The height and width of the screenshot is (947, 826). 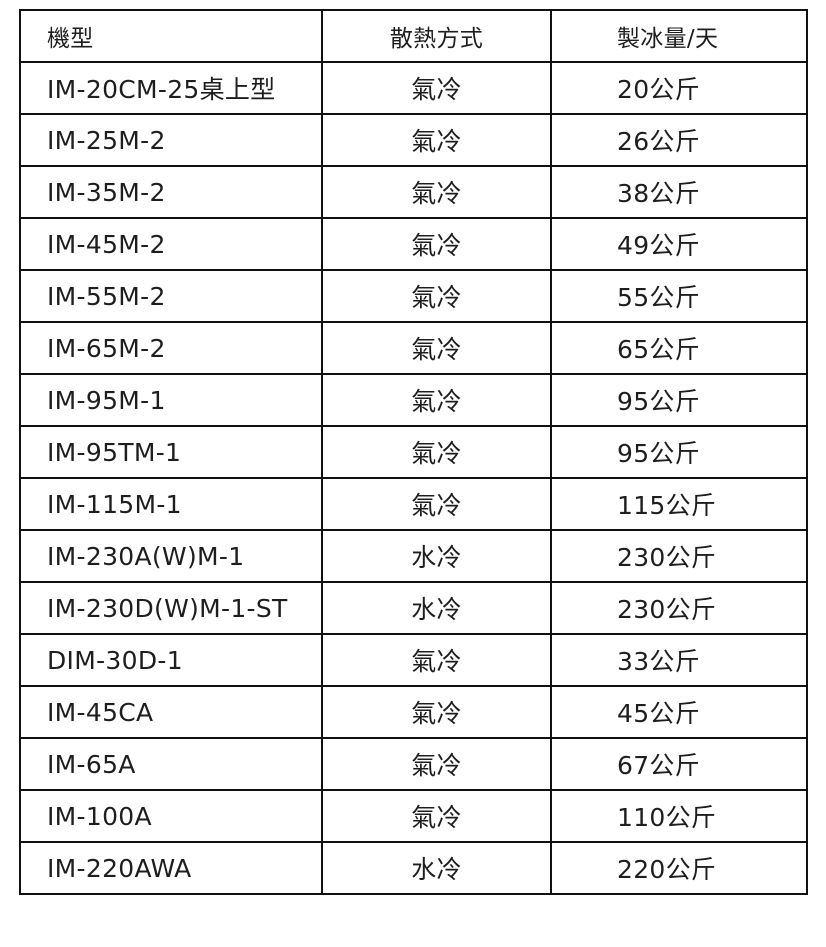 I want to click on capacity-cell: 220公斤, so click(x=679, y=868).